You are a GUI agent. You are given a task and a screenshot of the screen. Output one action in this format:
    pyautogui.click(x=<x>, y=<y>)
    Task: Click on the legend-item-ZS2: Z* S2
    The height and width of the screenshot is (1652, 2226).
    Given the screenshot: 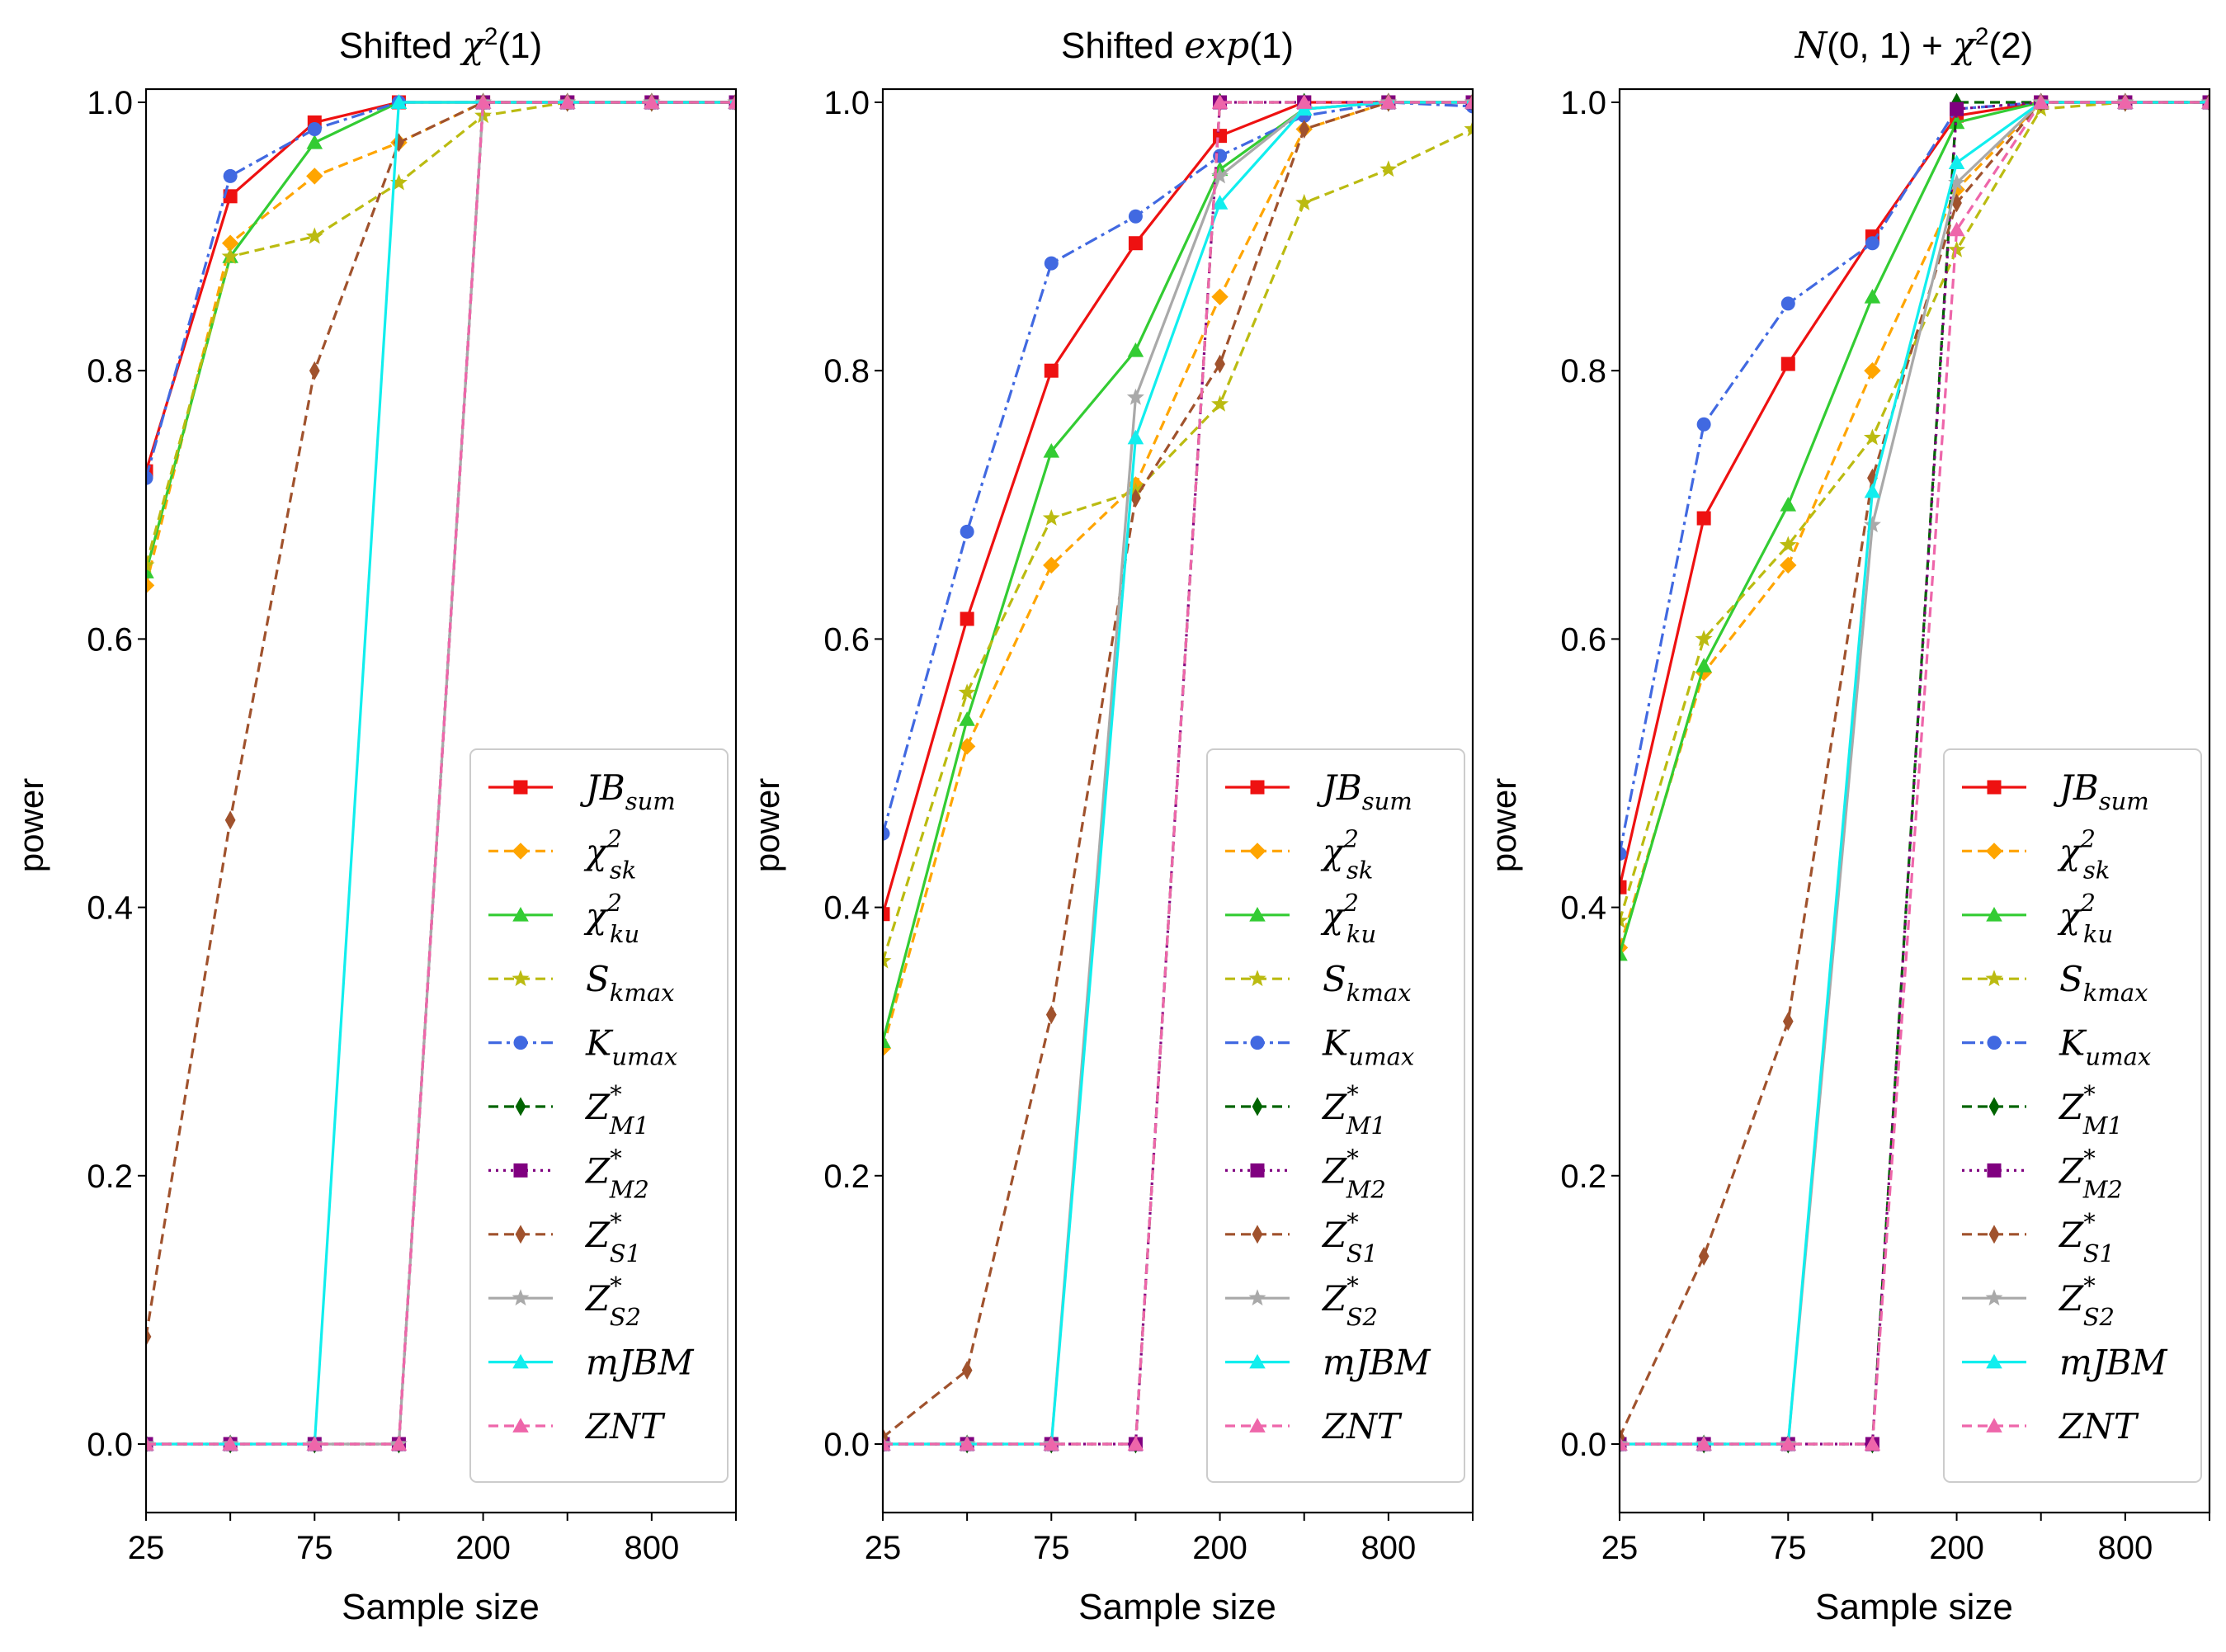 What is the action you would take?
    pyautogui.click(x=2038, y=1302)
    